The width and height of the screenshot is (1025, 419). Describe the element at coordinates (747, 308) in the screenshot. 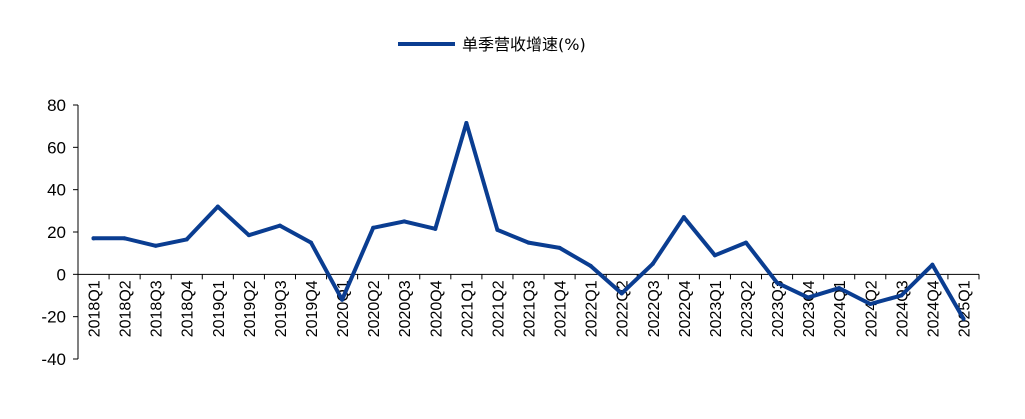

I see `x-tick-label: 2023Q2` at that location.